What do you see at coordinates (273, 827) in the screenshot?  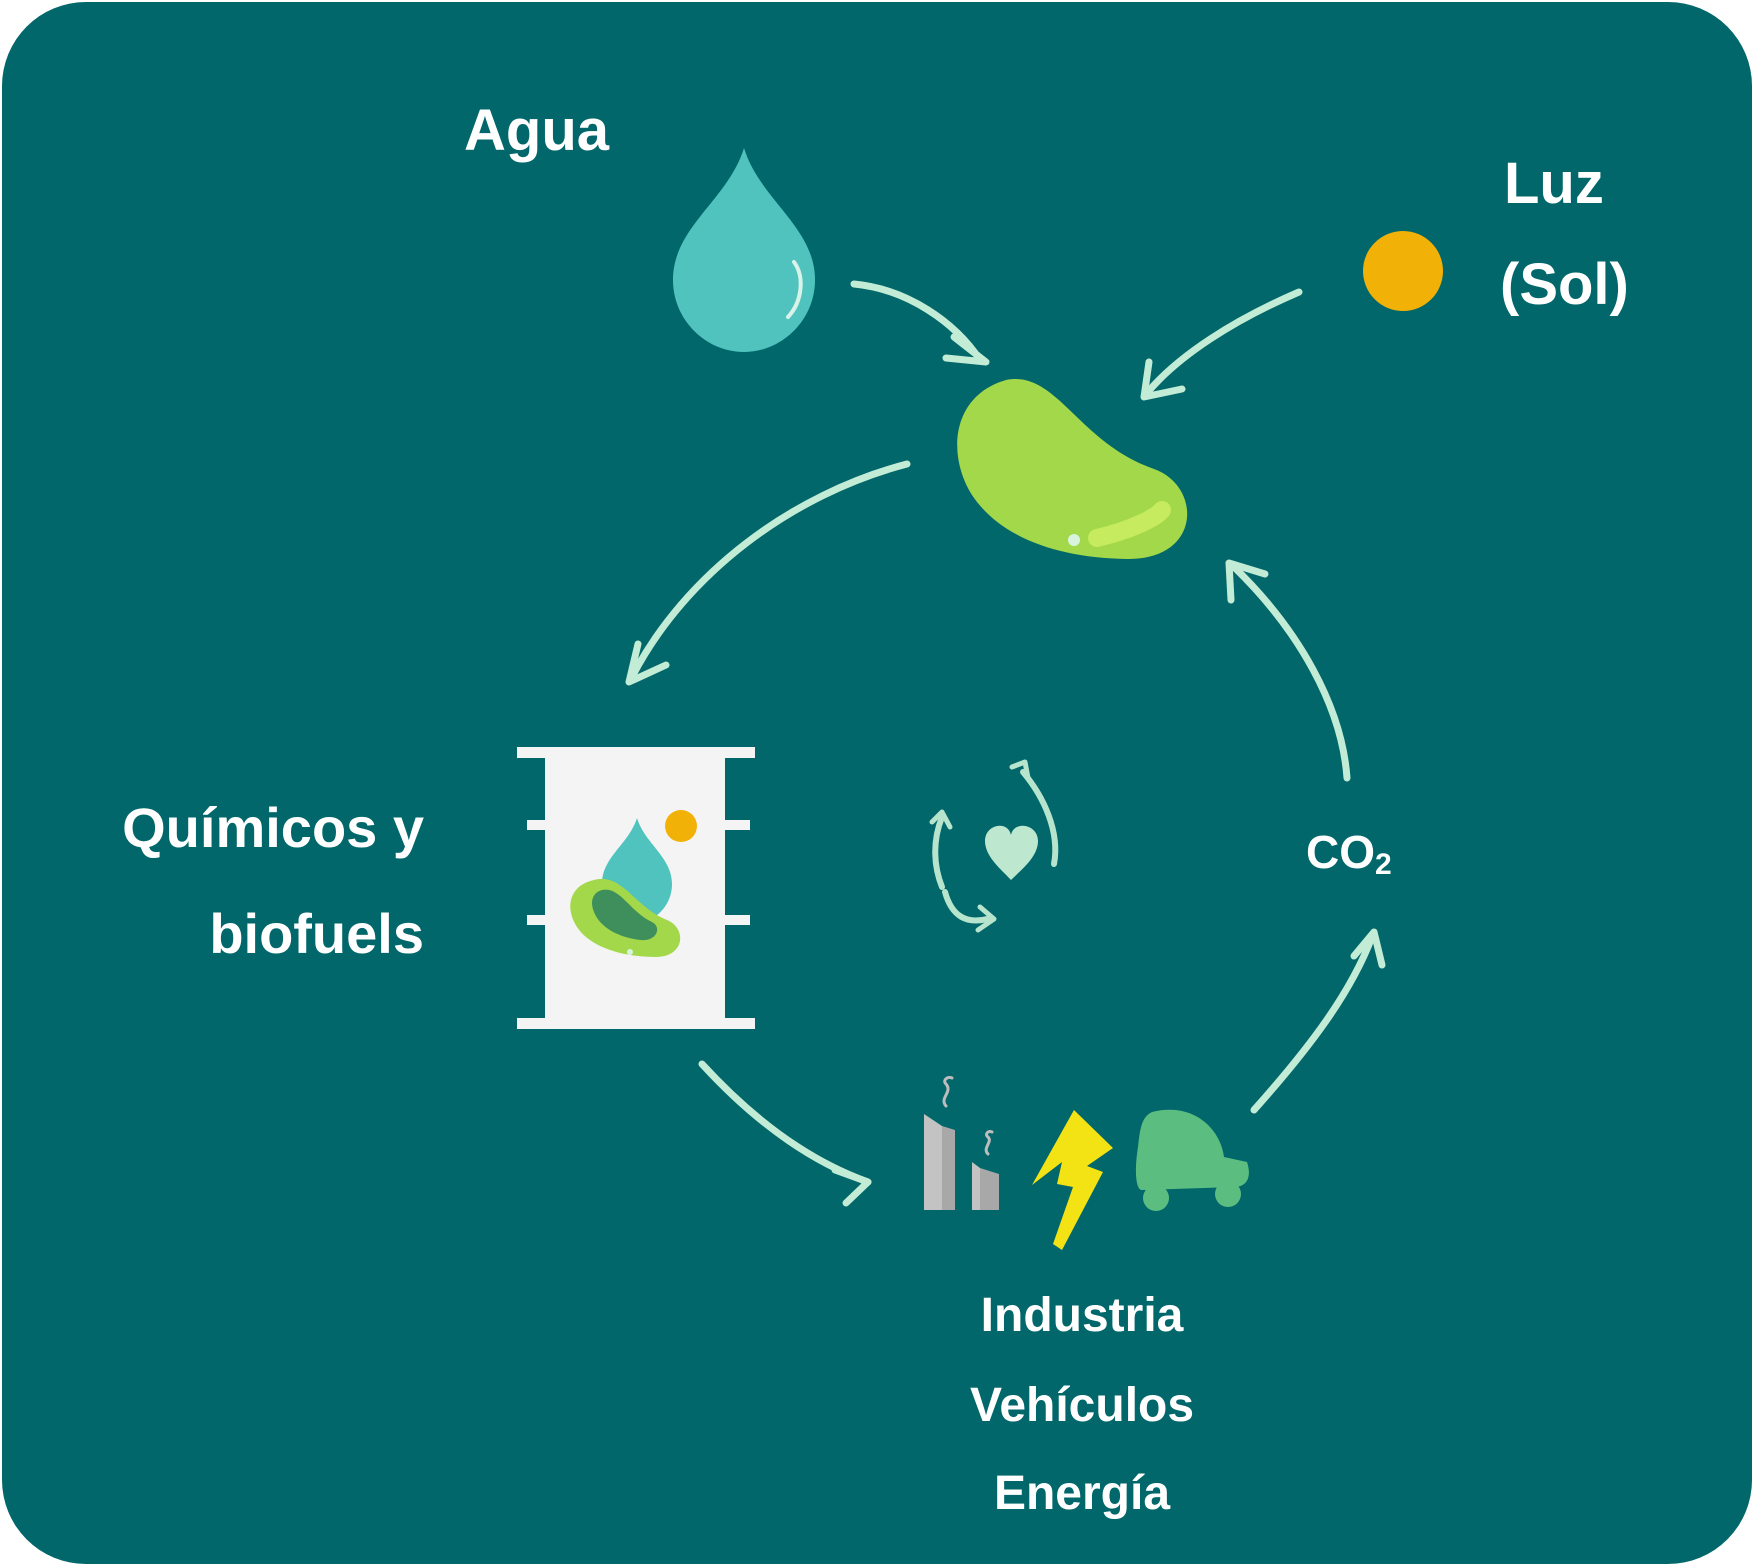 I see `label-chemicals: Químicos y` at bounding box center [273, 827].